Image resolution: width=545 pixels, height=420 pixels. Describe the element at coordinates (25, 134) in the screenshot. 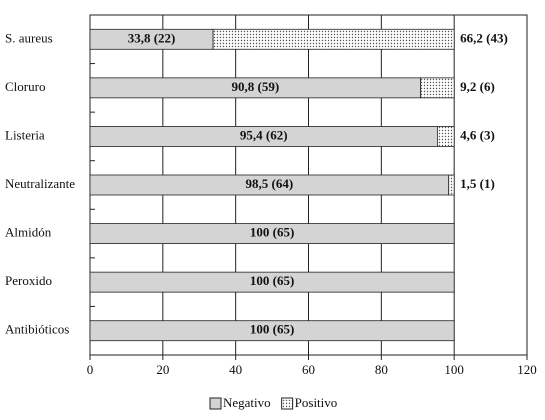

I see `y-tick-label: Listeria` at that location.